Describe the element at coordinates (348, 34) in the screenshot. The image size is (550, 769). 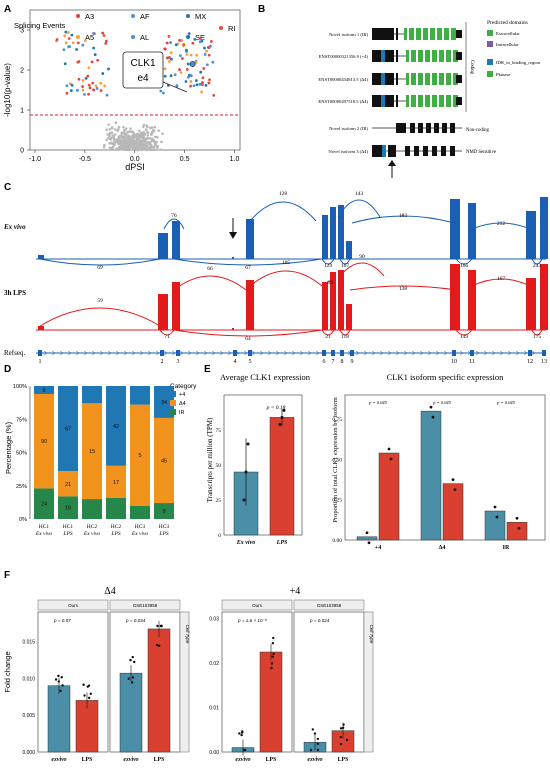
I see `isoform-name: Novel isoform 1 (IR)` at that location.